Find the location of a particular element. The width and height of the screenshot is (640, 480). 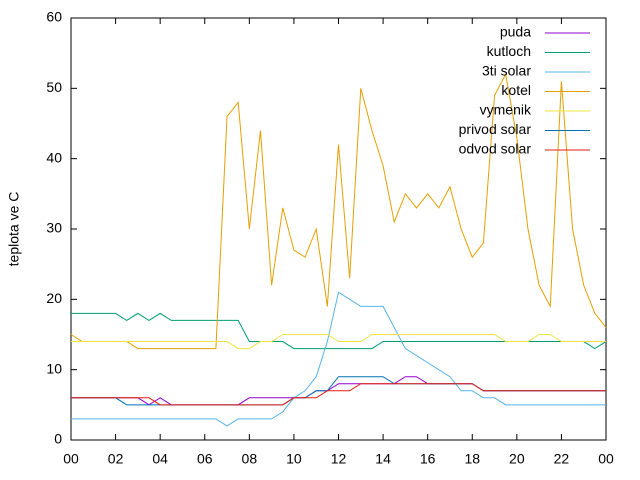

y-tick-label: 40 is located at coordinates (54, 157).